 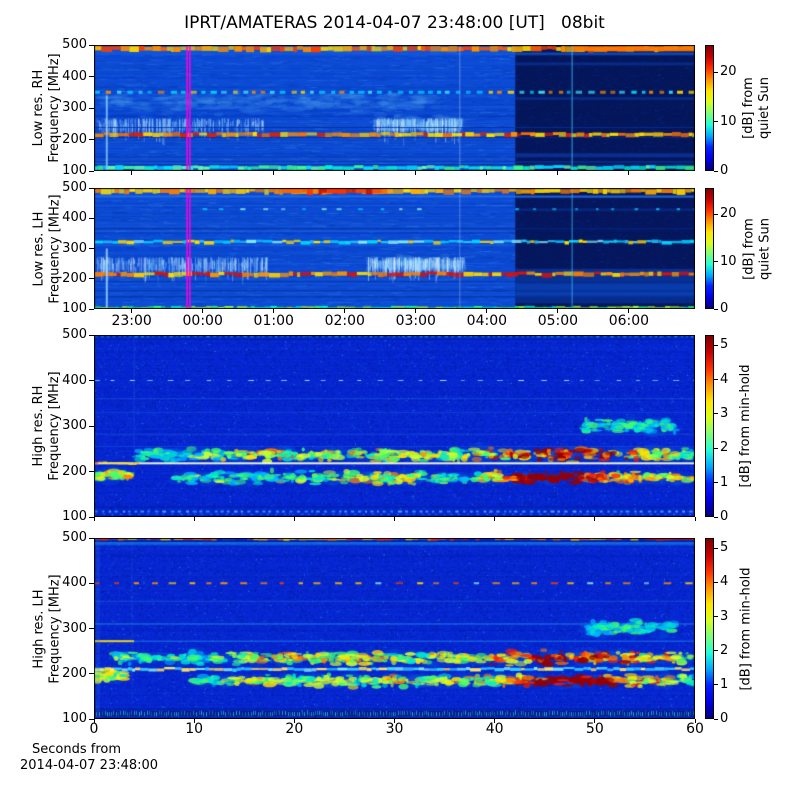 What do you see at coordinates (558, 321) in the screenshot?
I see `x-tick-label-time: 05:00` at bounding box center [558, 321].